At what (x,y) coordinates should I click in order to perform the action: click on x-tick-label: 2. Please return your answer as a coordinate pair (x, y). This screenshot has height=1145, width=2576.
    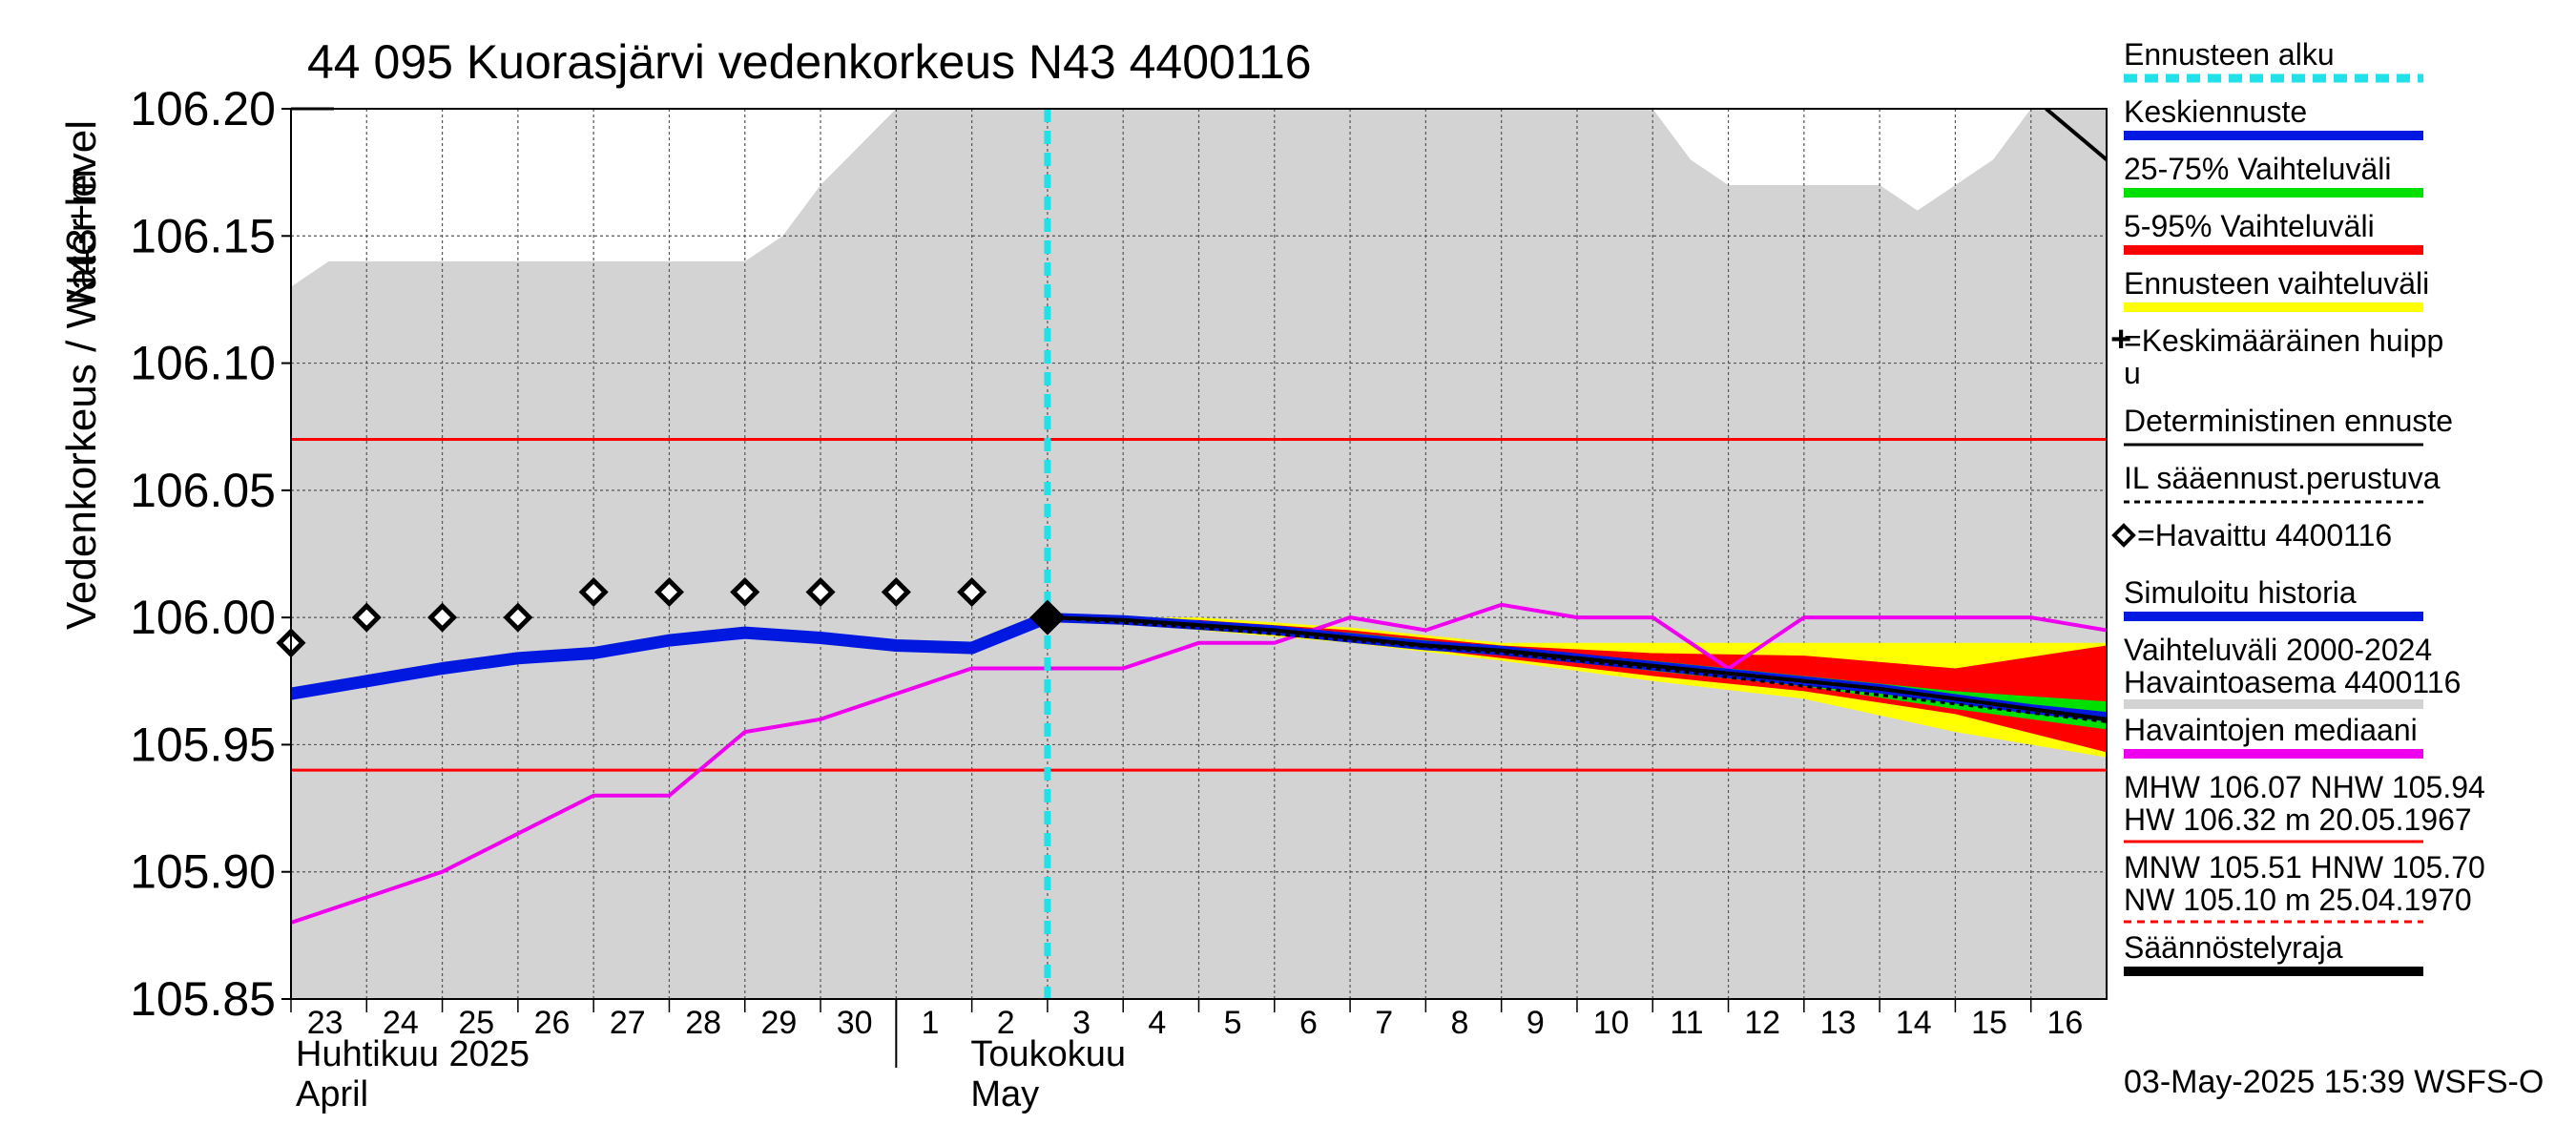
    Looking at the image, I should click on (1006, 1023).